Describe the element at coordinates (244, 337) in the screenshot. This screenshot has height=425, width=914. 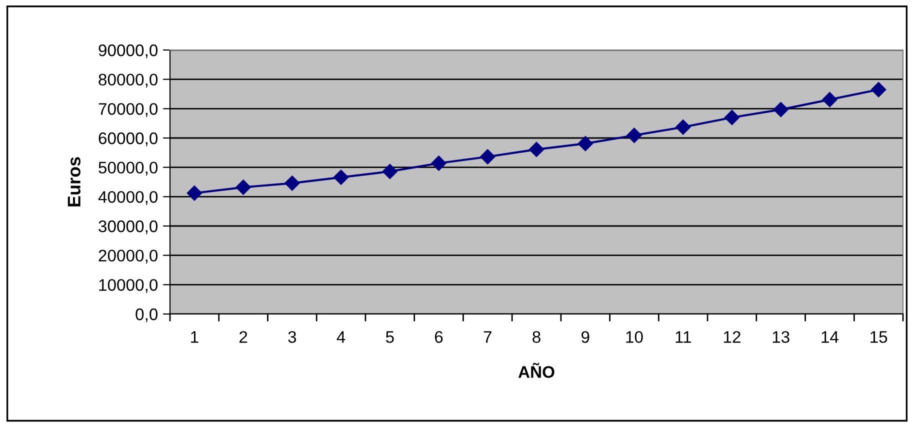
I see `x-tick-label: 2` at that location.